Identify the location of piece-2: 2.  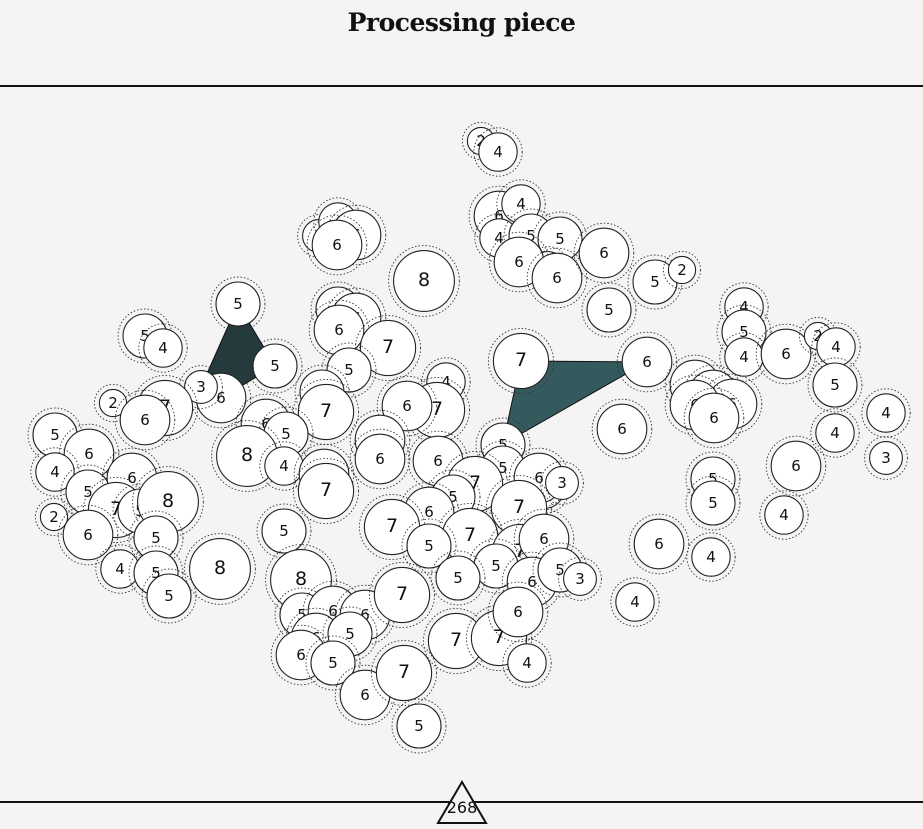
(682, 270).